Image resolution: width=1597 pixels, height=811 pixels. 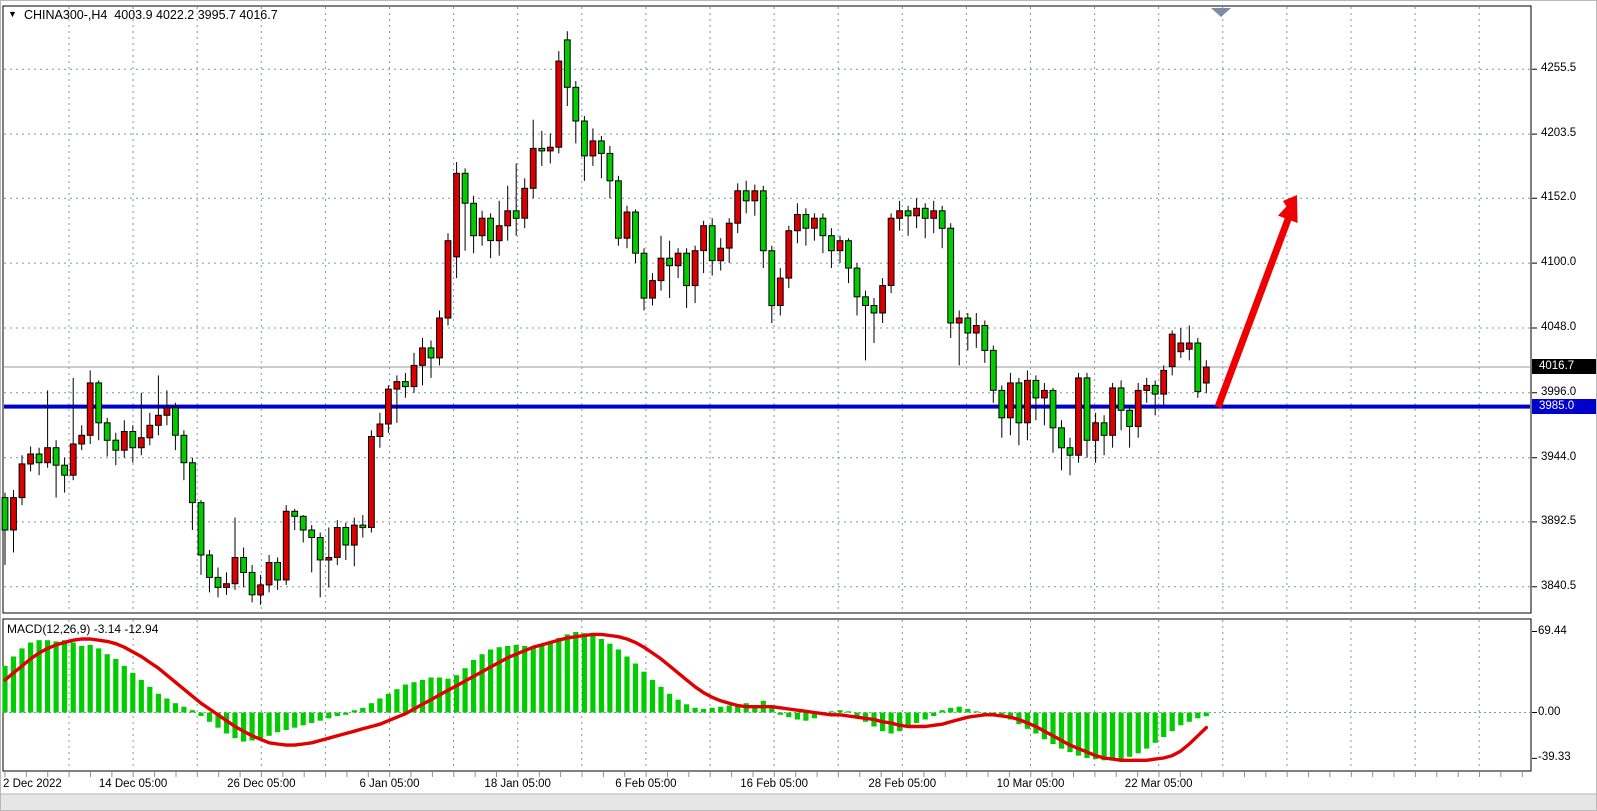 What do you see at coordinates (763, 774) in the screenshot?
I see `time-tick-marks` at bounding box center [763, 774].